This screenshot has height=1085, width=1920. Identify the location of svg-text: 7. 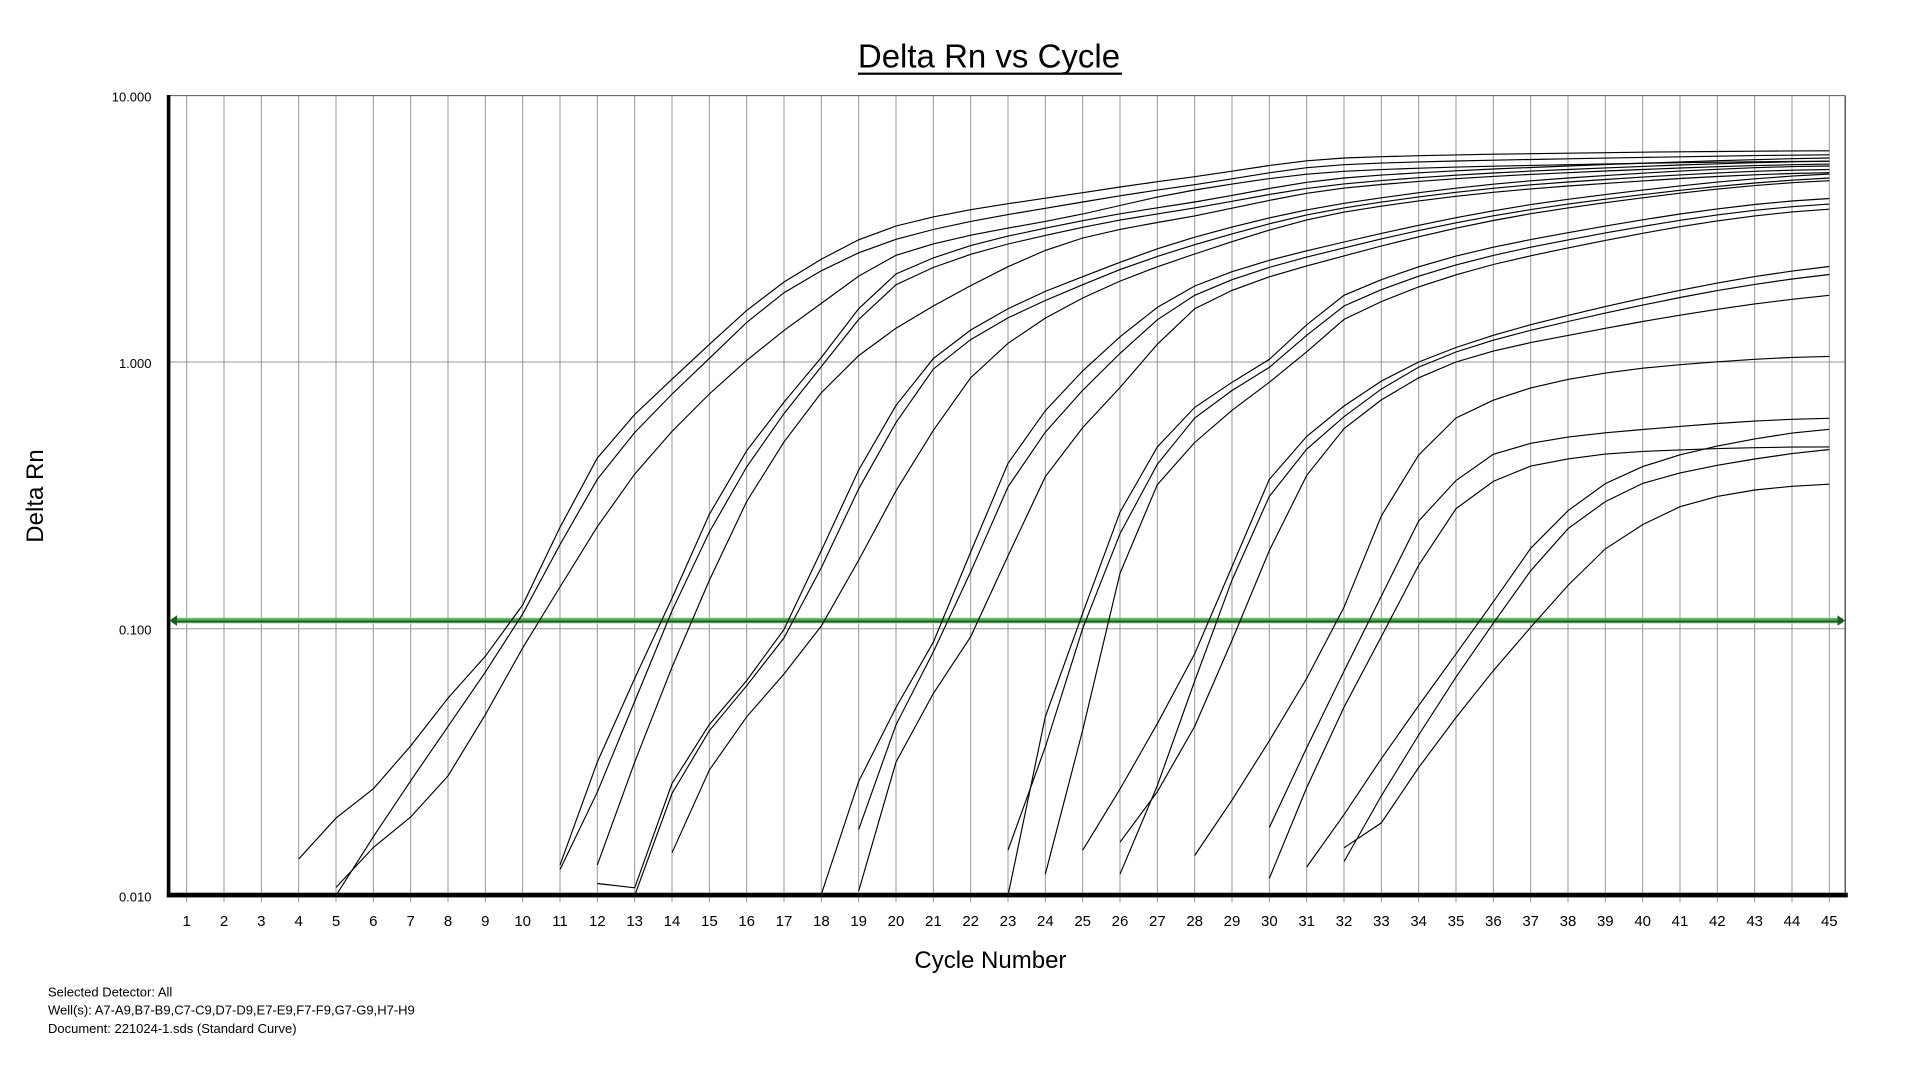
(410, 921).